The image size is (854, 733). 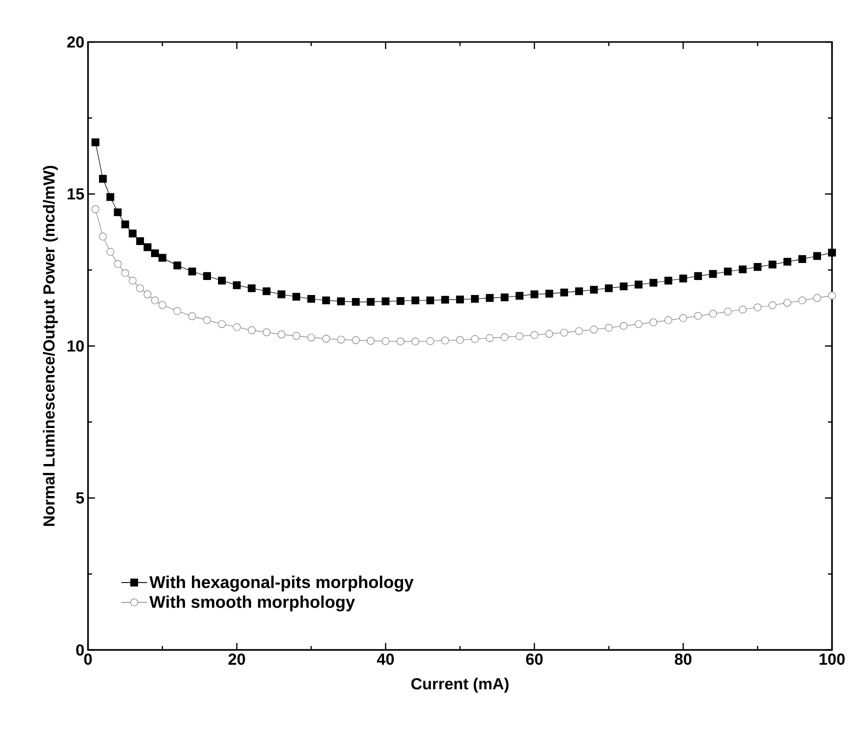 What do you see at coordinates (252, 603) in the screenshot?
I see `legend-label: With smooth morphology` at bounding box center [252, 603].